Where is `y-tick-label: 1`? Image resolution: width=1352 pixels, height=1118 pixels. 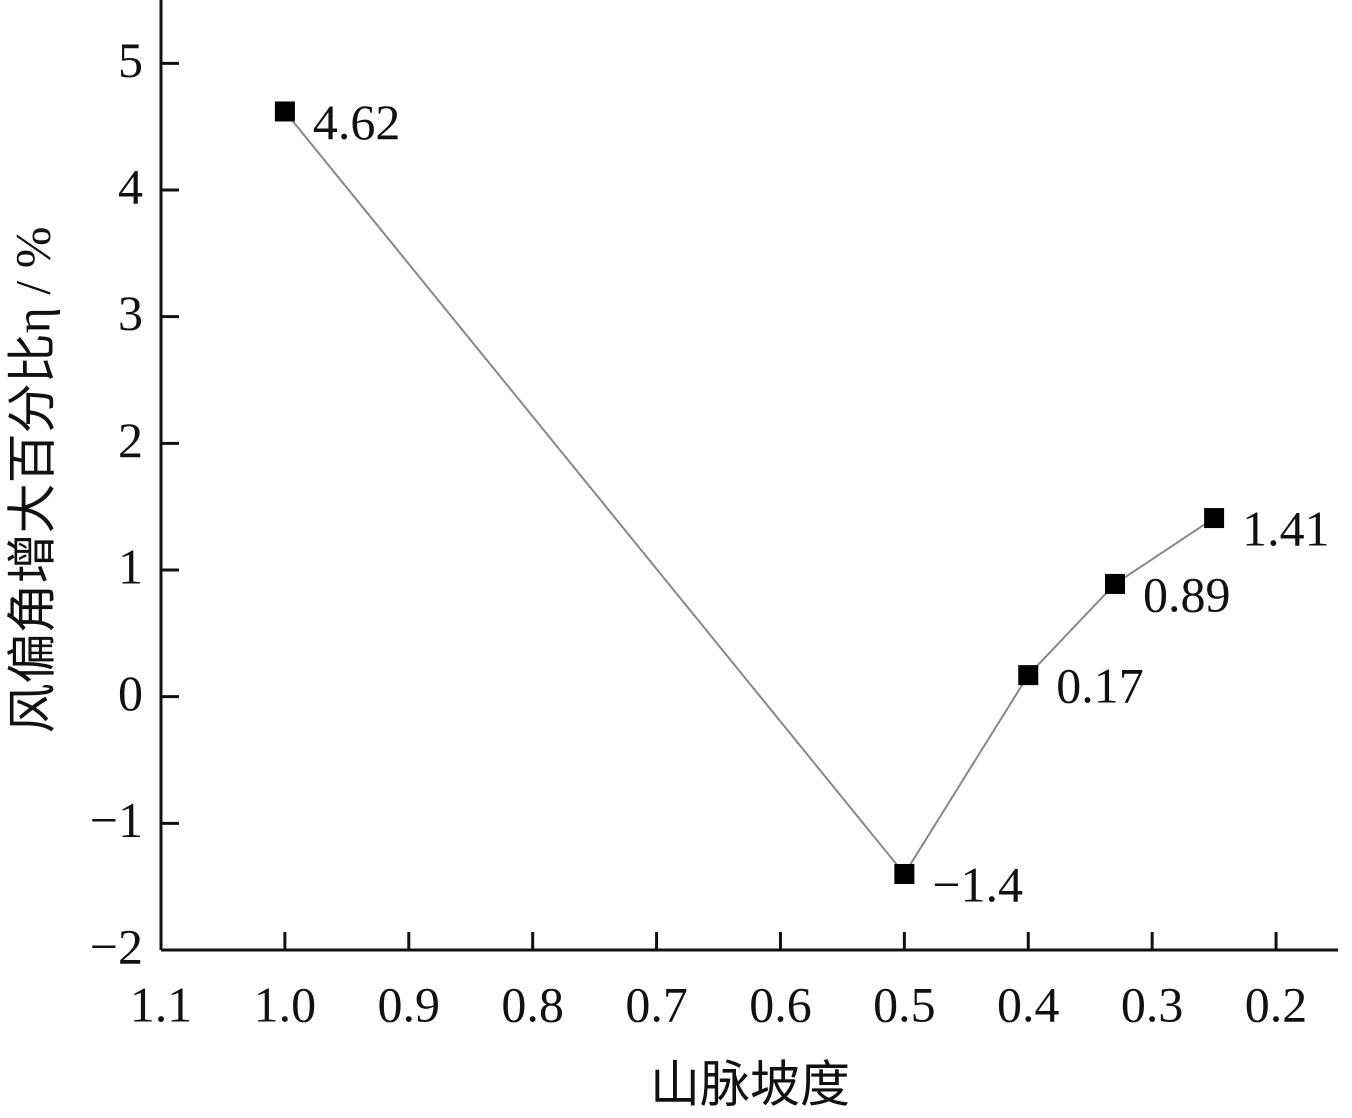
y-tick-label: 1 is located at coordinates (130, 566).